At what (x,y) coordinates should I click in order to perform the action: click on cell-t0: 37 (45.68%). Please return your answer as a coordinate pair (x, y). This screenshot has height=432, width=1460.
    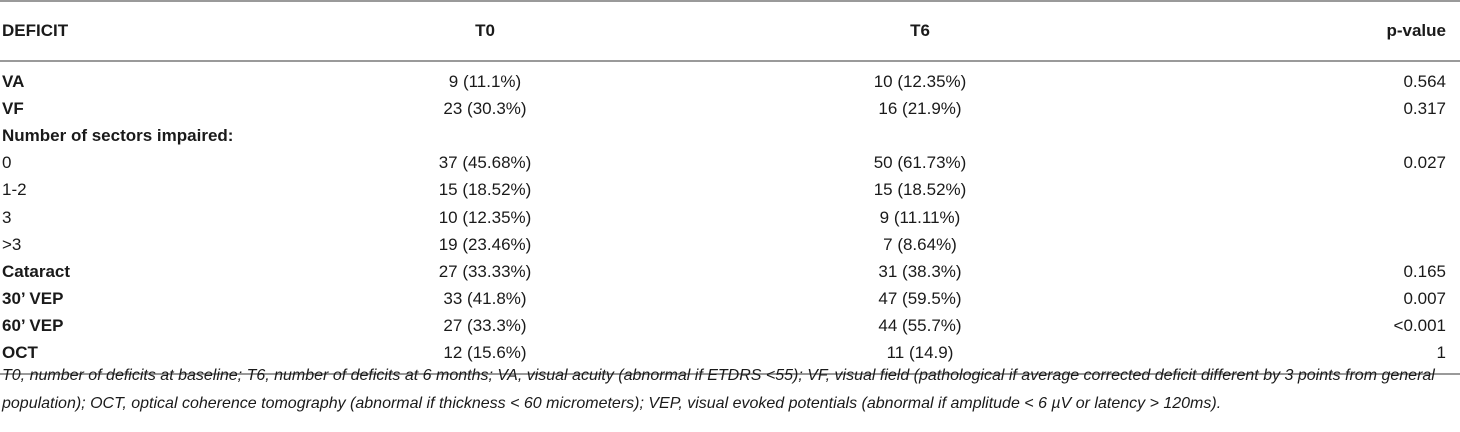
    Looking at the image, I should click on (485, 163).